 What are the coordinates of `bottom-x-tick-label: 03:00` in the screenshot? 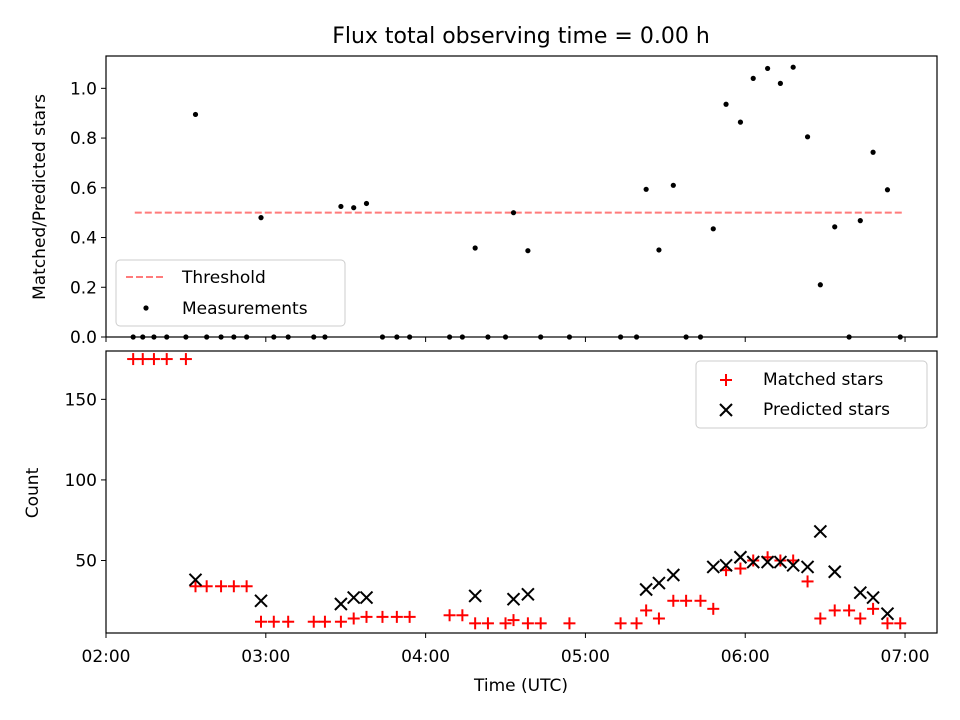 It's located at (265, 657).